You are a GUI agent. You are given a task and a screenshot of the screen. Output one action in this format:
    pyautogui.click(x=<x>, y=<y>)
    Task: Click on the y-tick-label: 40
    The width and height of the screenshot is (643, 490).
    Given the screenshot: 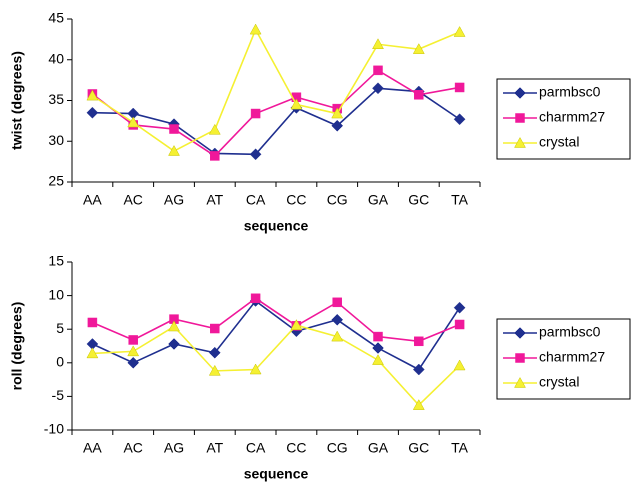 What is the action you would take?
    pyautogui.click(x=56, y=58)
    